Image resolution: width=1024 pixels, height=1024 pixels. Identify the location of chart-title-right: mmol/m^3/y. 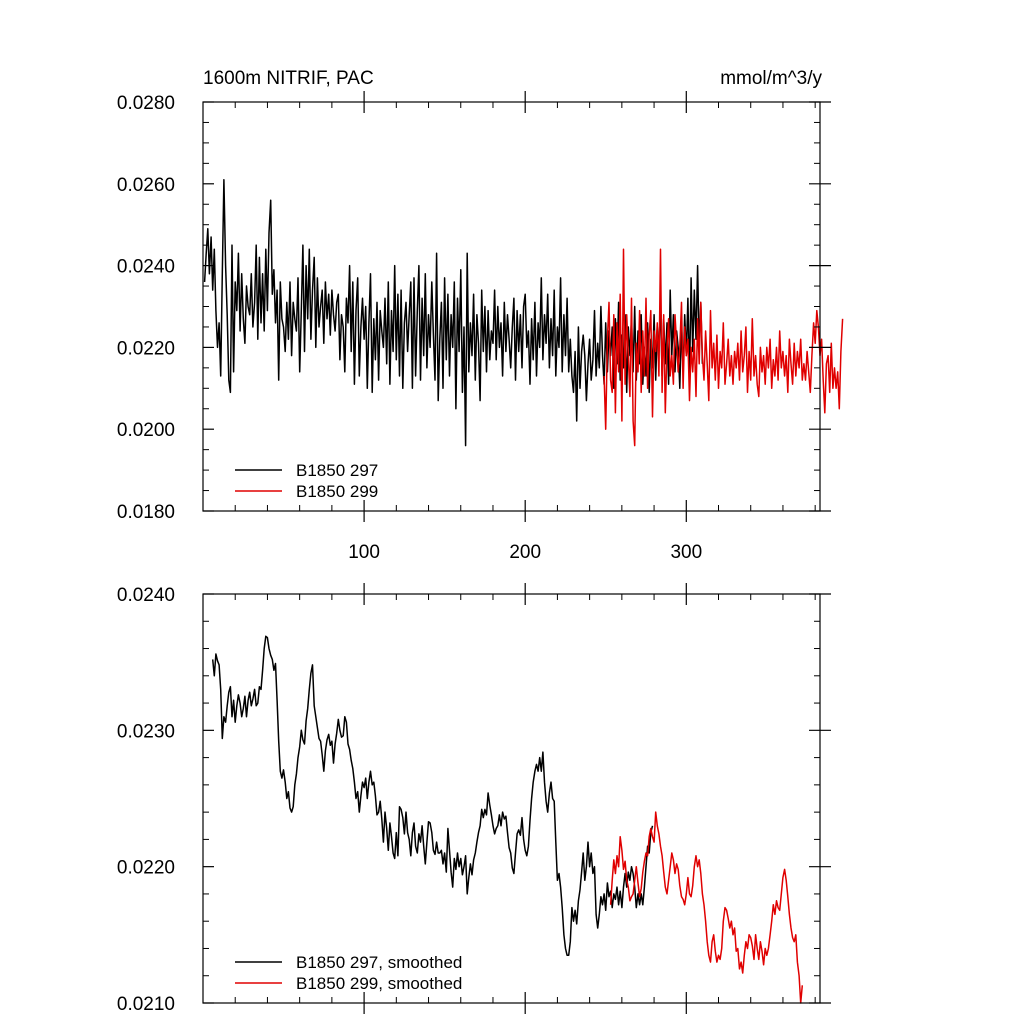
(771, 78).